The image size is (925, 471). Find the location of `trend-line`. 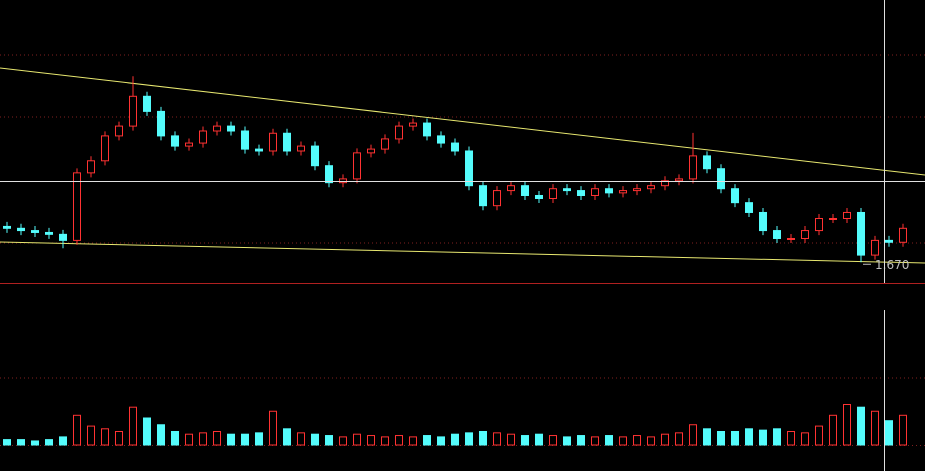

trend-line is located at coordinates (462, 252).